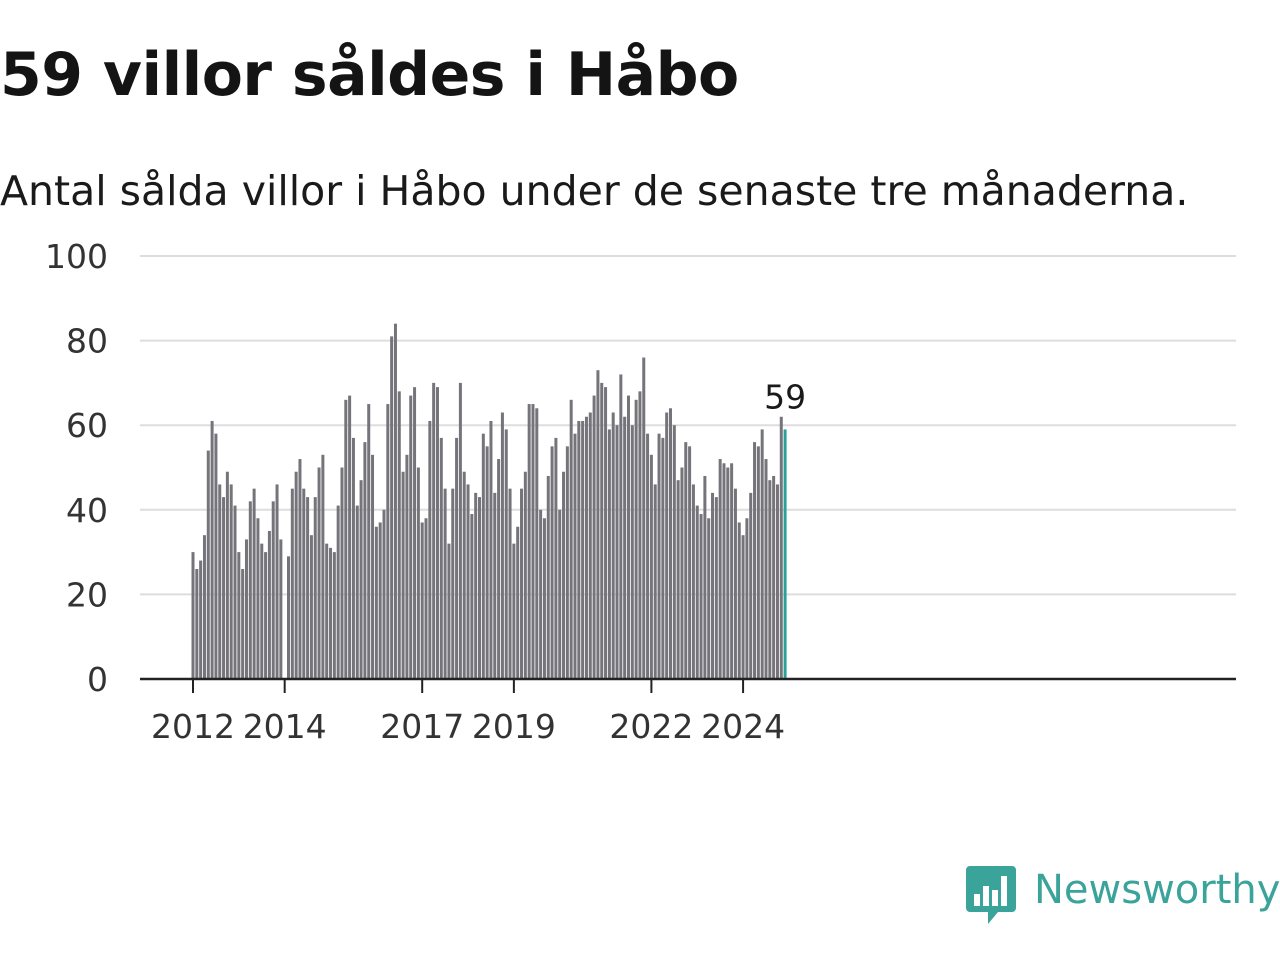 The image size is (1280, 960). Describe the element at coordinates (97, 679) in the screenshot. I see `y-tick-label: 0` at that location.